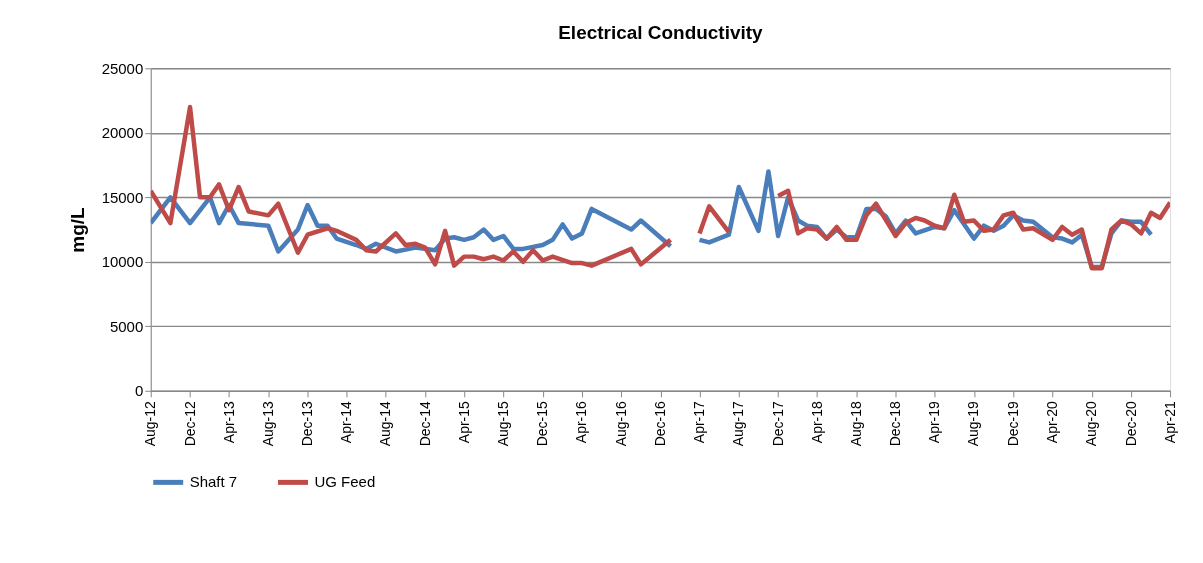  I want to click on x-tick-label: Dec-19, so click(1012, 424).